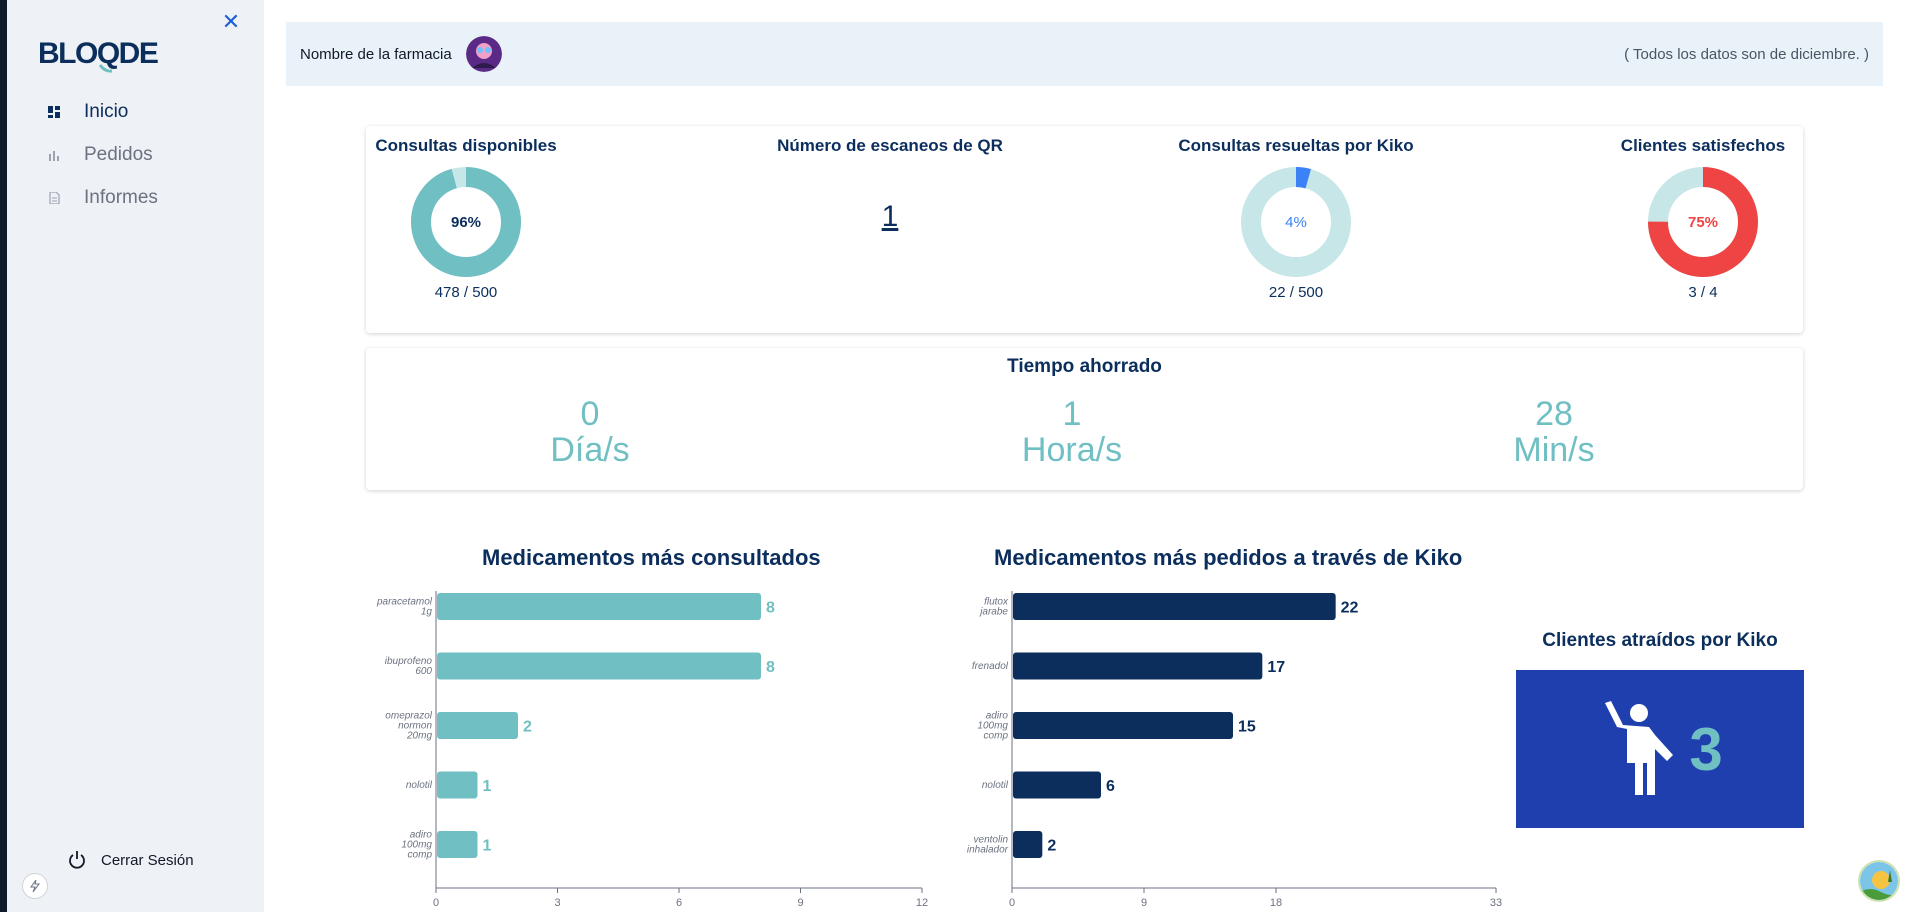  Describe the element at coordinates (890, 180) in the screenshot. I see `kpi-qr-scans: Número de escaneos de QR 1` at that location.